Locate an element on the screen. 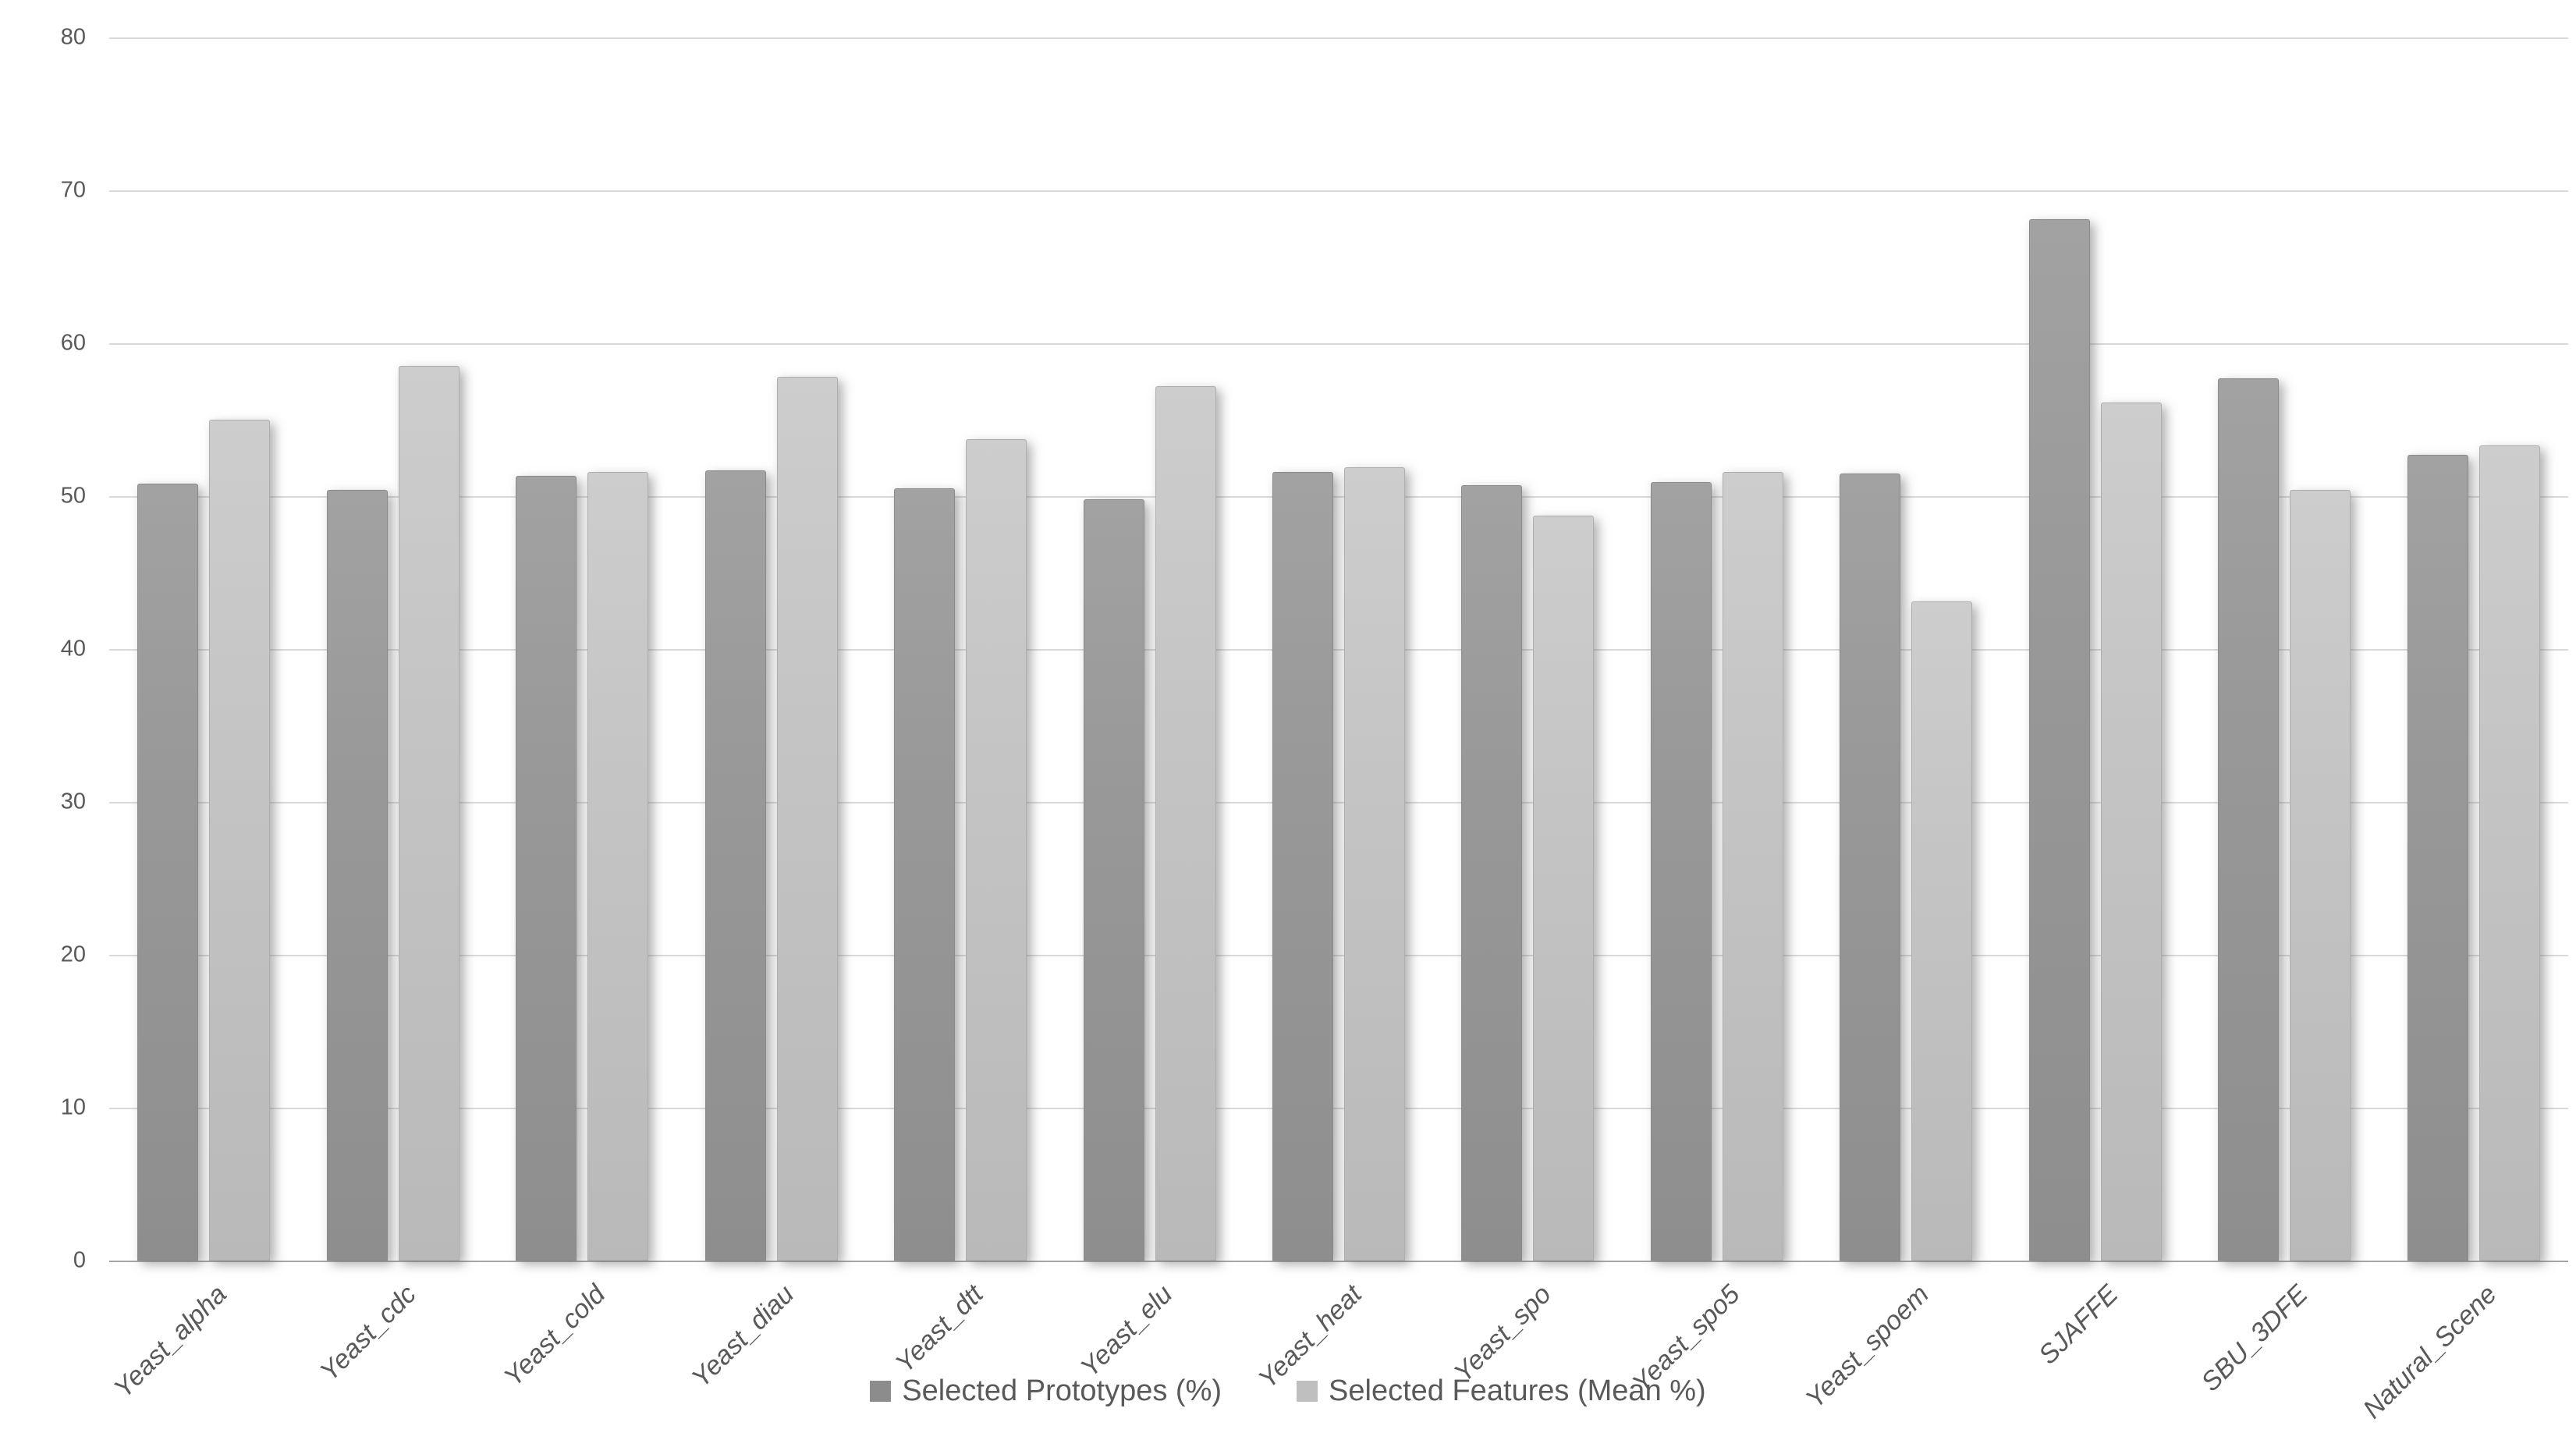 The width and height of the screenshot is (2576, 1440). legend-label-prototypes: Selected Prototypes (%) is located at coordinates (1062, 1390).